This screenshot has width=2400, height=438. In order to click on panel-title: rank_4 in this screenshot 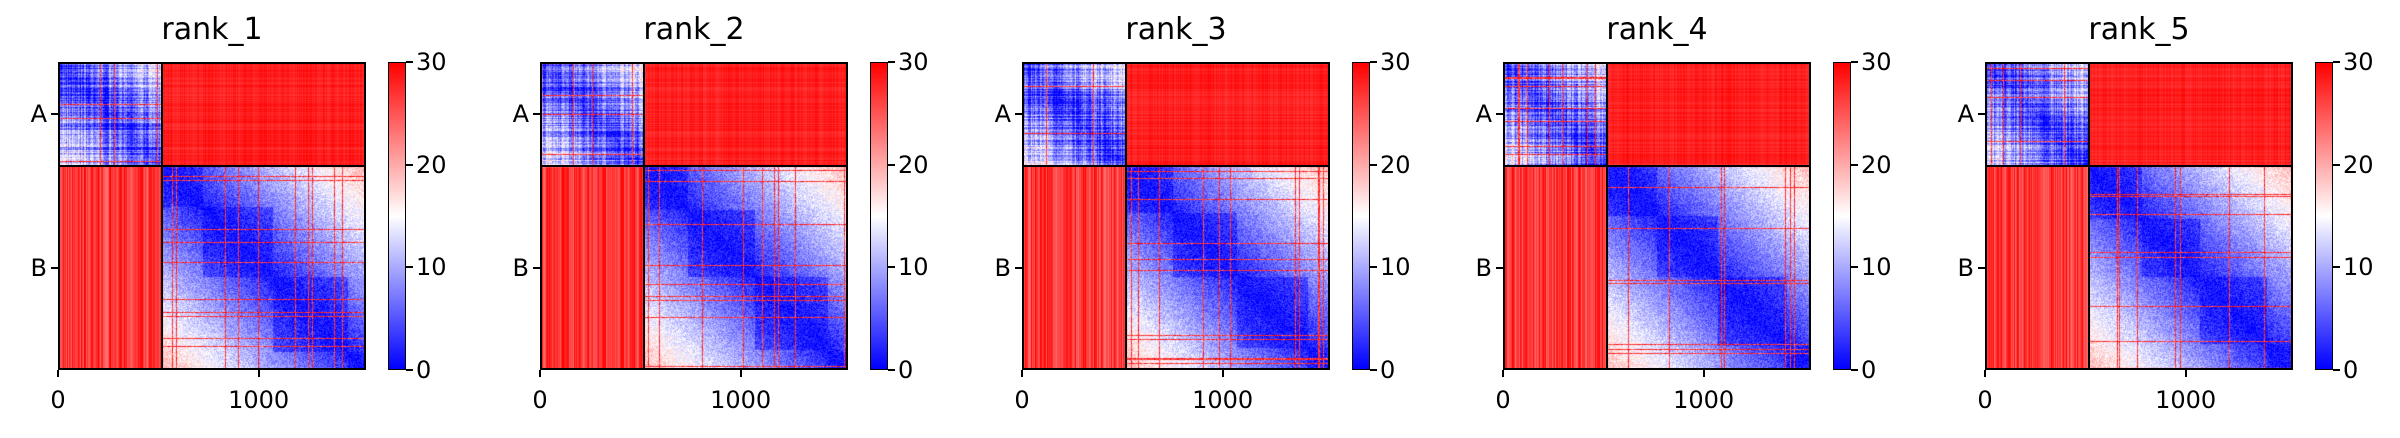, I will do `click(1657, 29)`.